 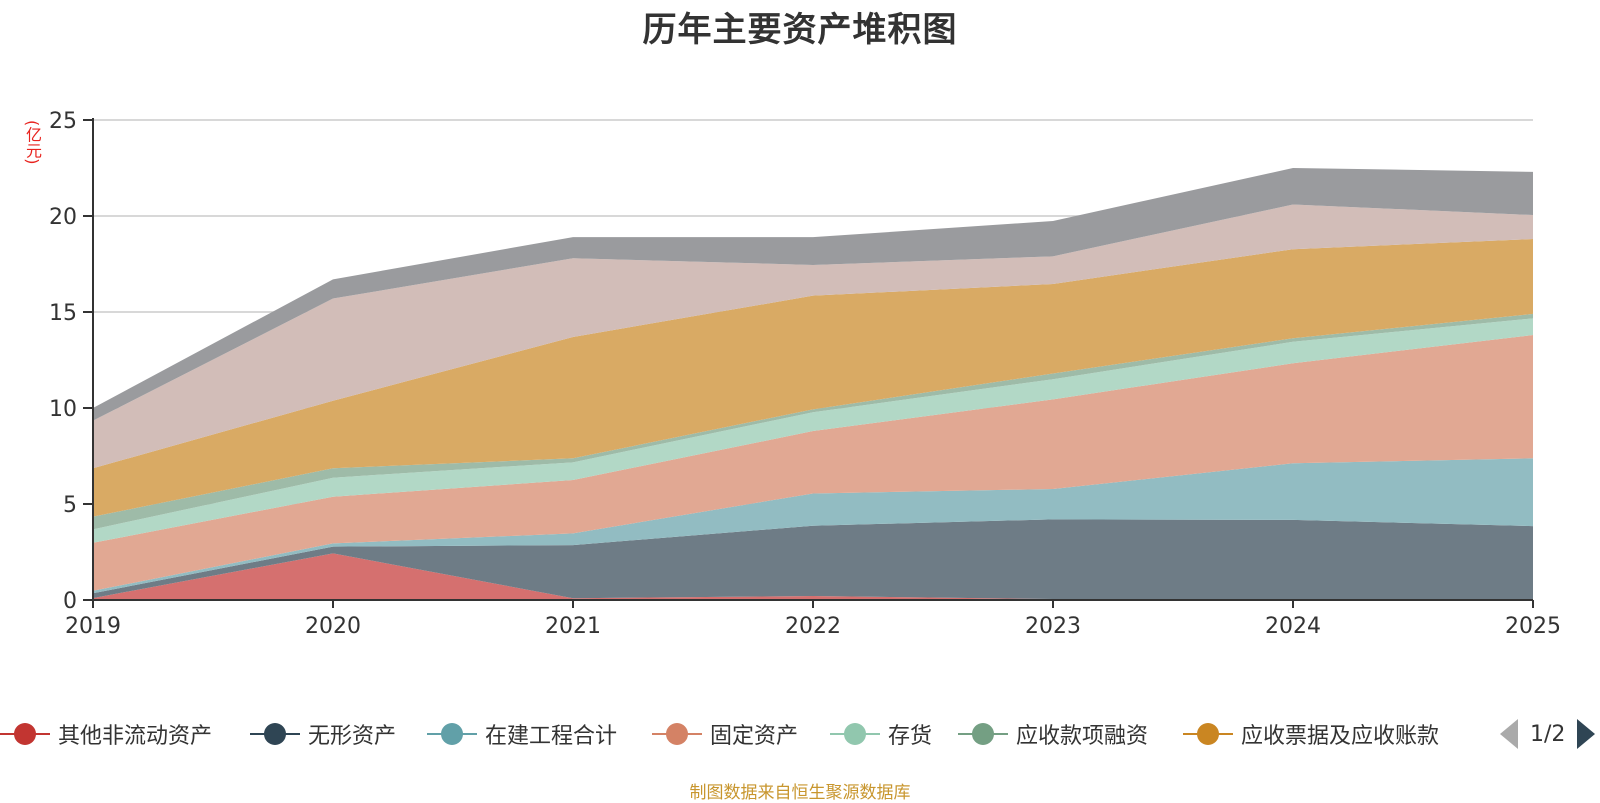 I want to click on y-tick-label: 25, so click(x=63, y=121).